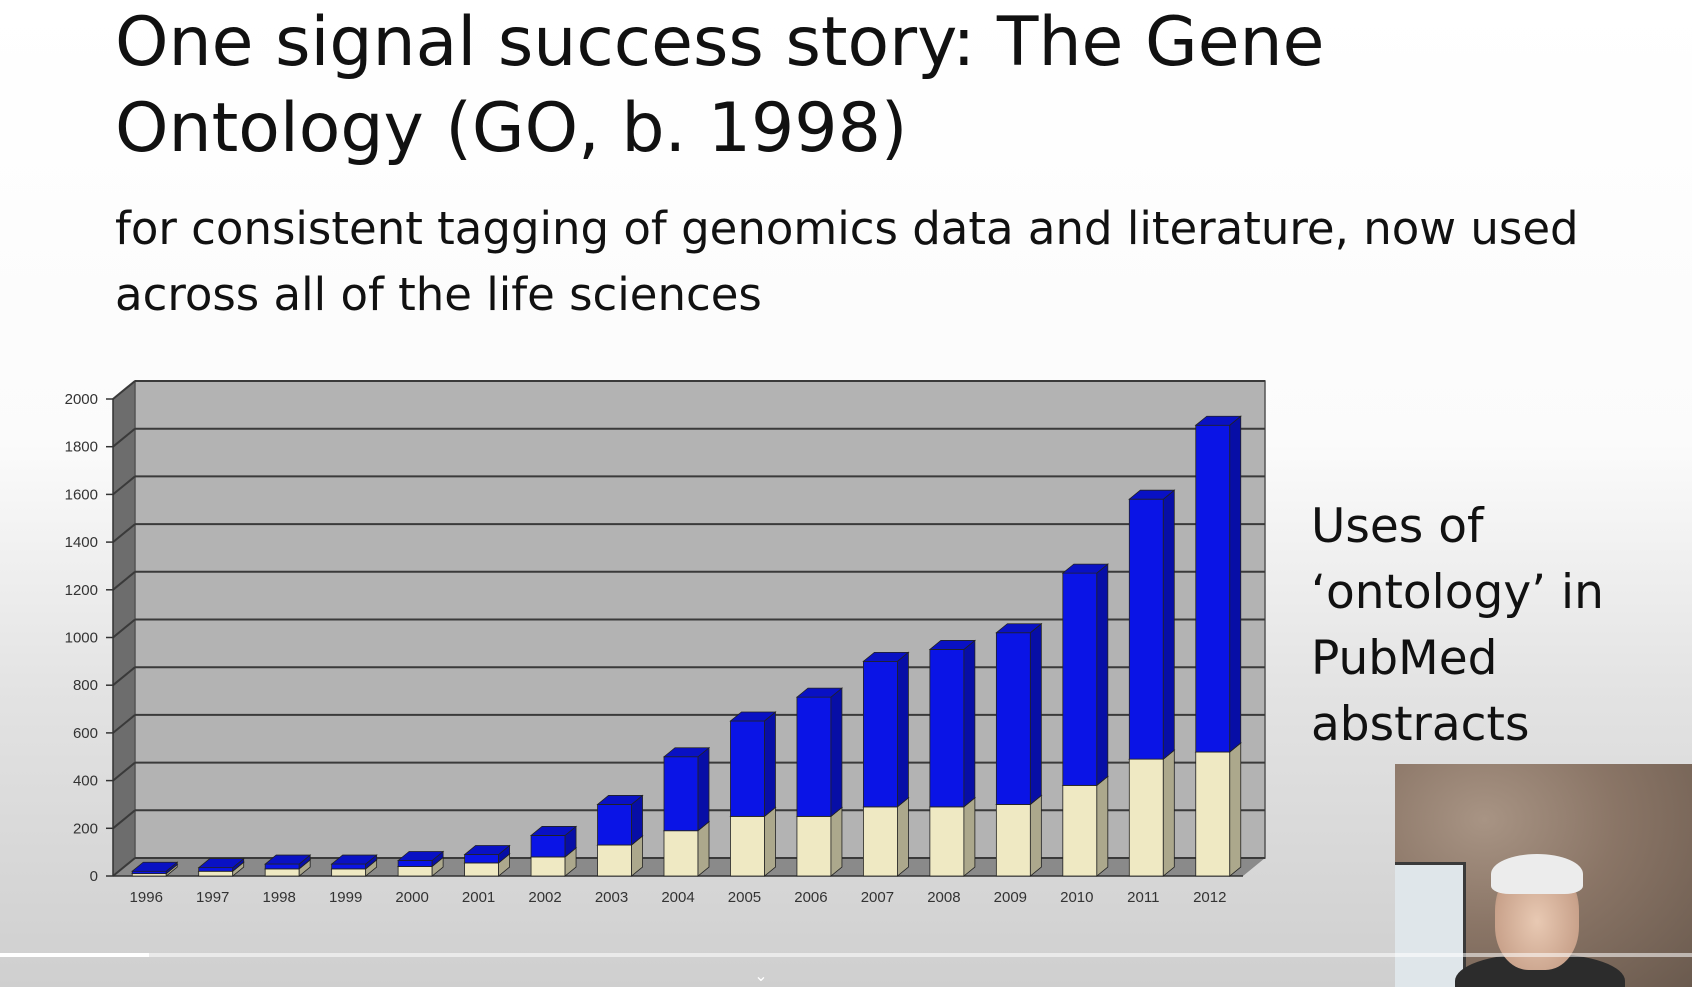 This screenshot has height=987, width=1692. Describe the element at coordinates (614, 825) in the screenshot. I see `bar-2003-series2` at that location.